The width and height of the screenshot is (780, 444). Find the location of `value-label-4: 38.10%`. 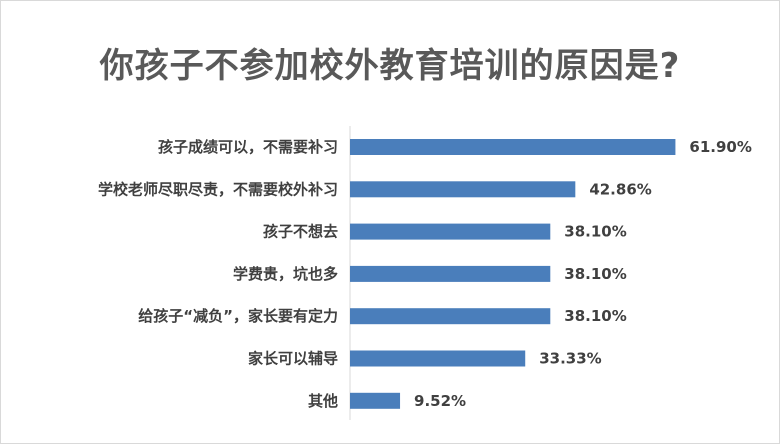

value-label-4: 38.10% is located at coordinates (595, 316).